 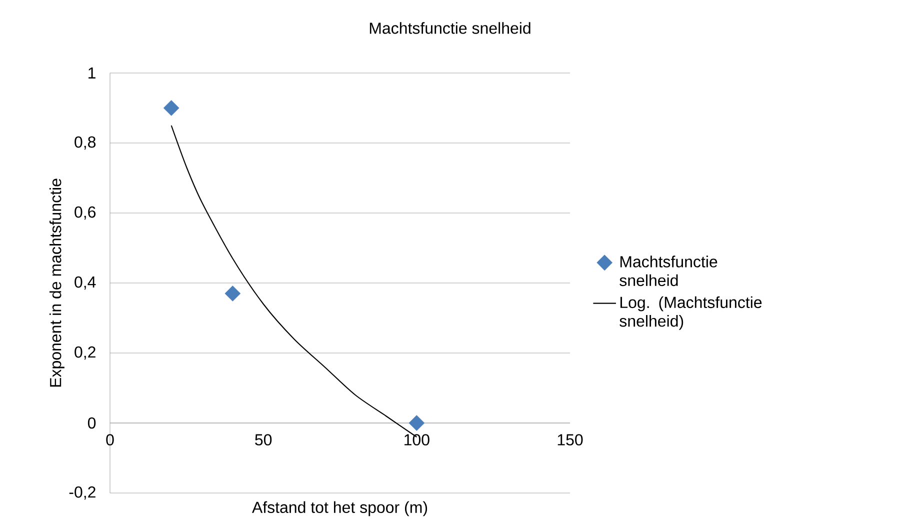 I want to click on y-tick-label: 0, so click(x=92, y=423).